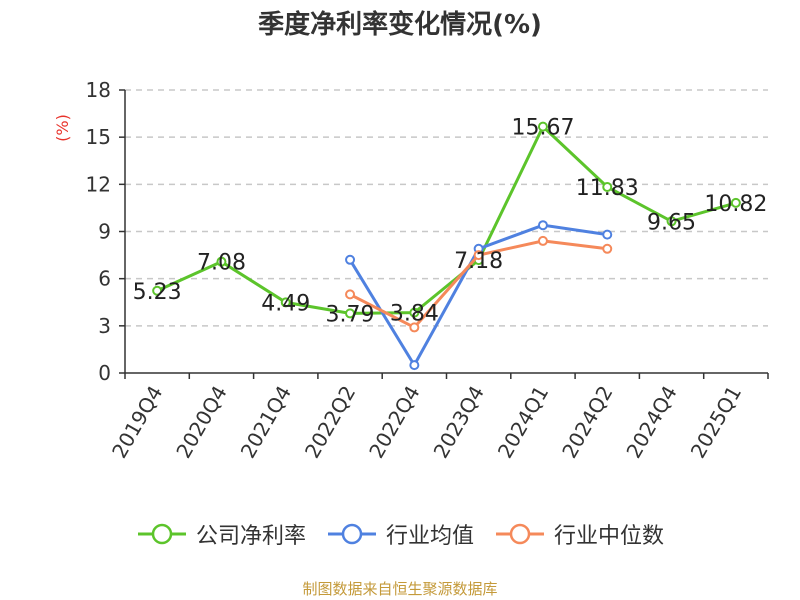 The width and height of the screenshot is (800, 600). I want to click on legend-item: 公司净利率, so click(221, 534).